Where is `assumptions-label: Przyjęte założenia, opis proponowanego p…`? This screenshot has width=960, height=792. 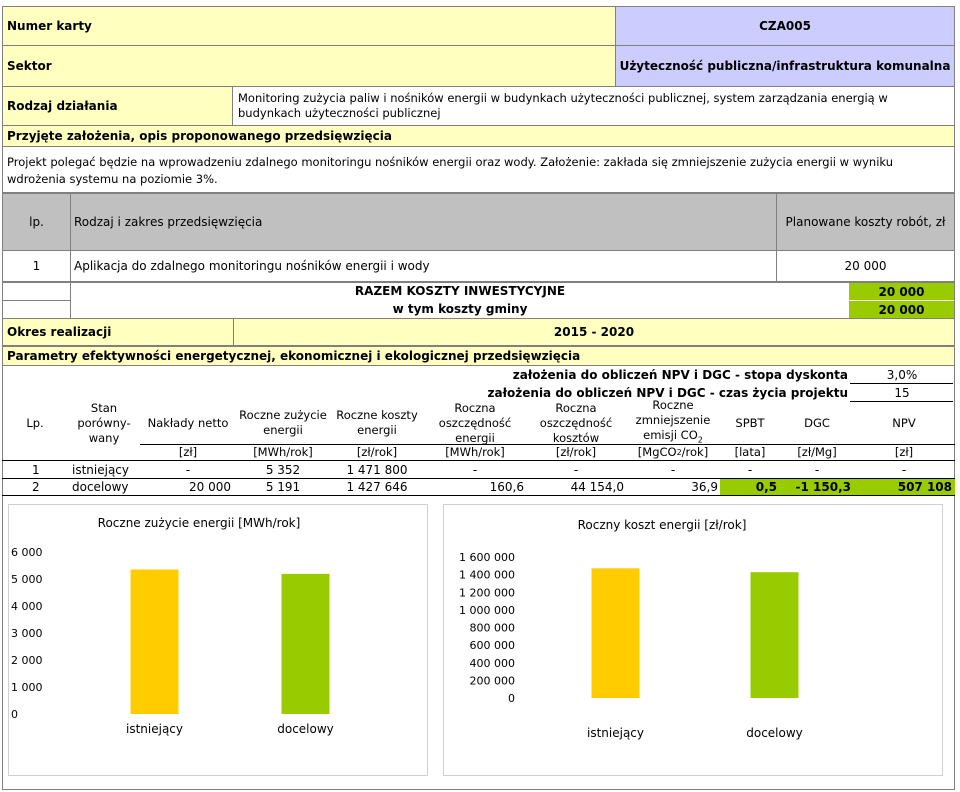 assumptions-label: Przyjęte założenia, opis proponowanego p… is located at coordinates (199, 136).